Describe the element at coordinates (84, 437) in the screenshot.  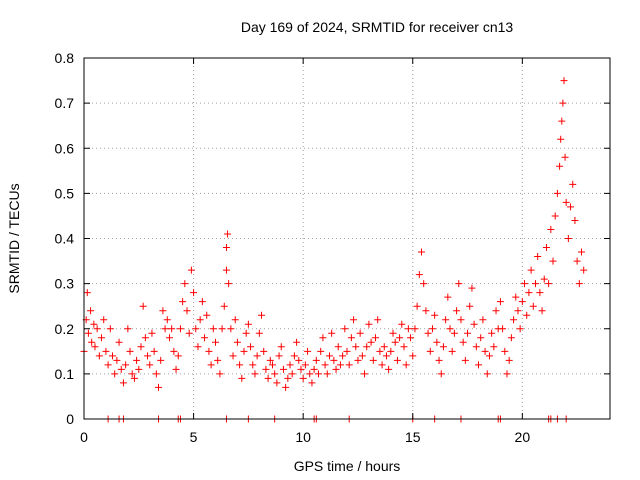
I see `x-tick-label: 0` at that location.